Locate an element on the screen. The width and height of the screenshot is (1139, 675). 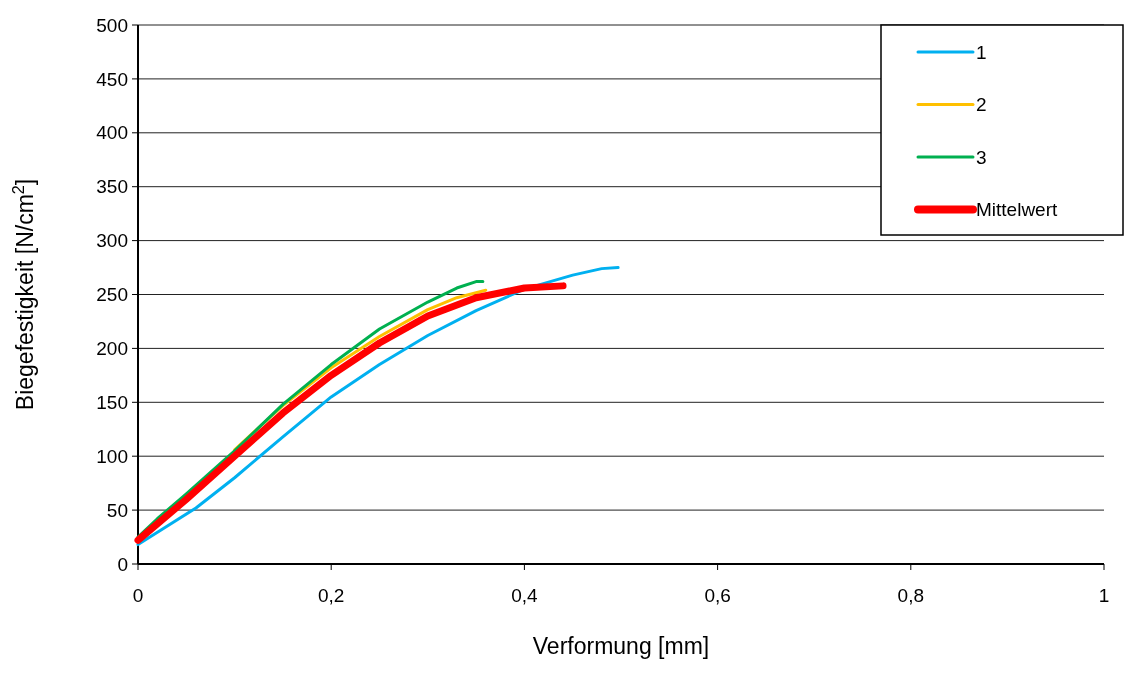
x-tick-label: 0,4 is located at coordinates (525, 595).